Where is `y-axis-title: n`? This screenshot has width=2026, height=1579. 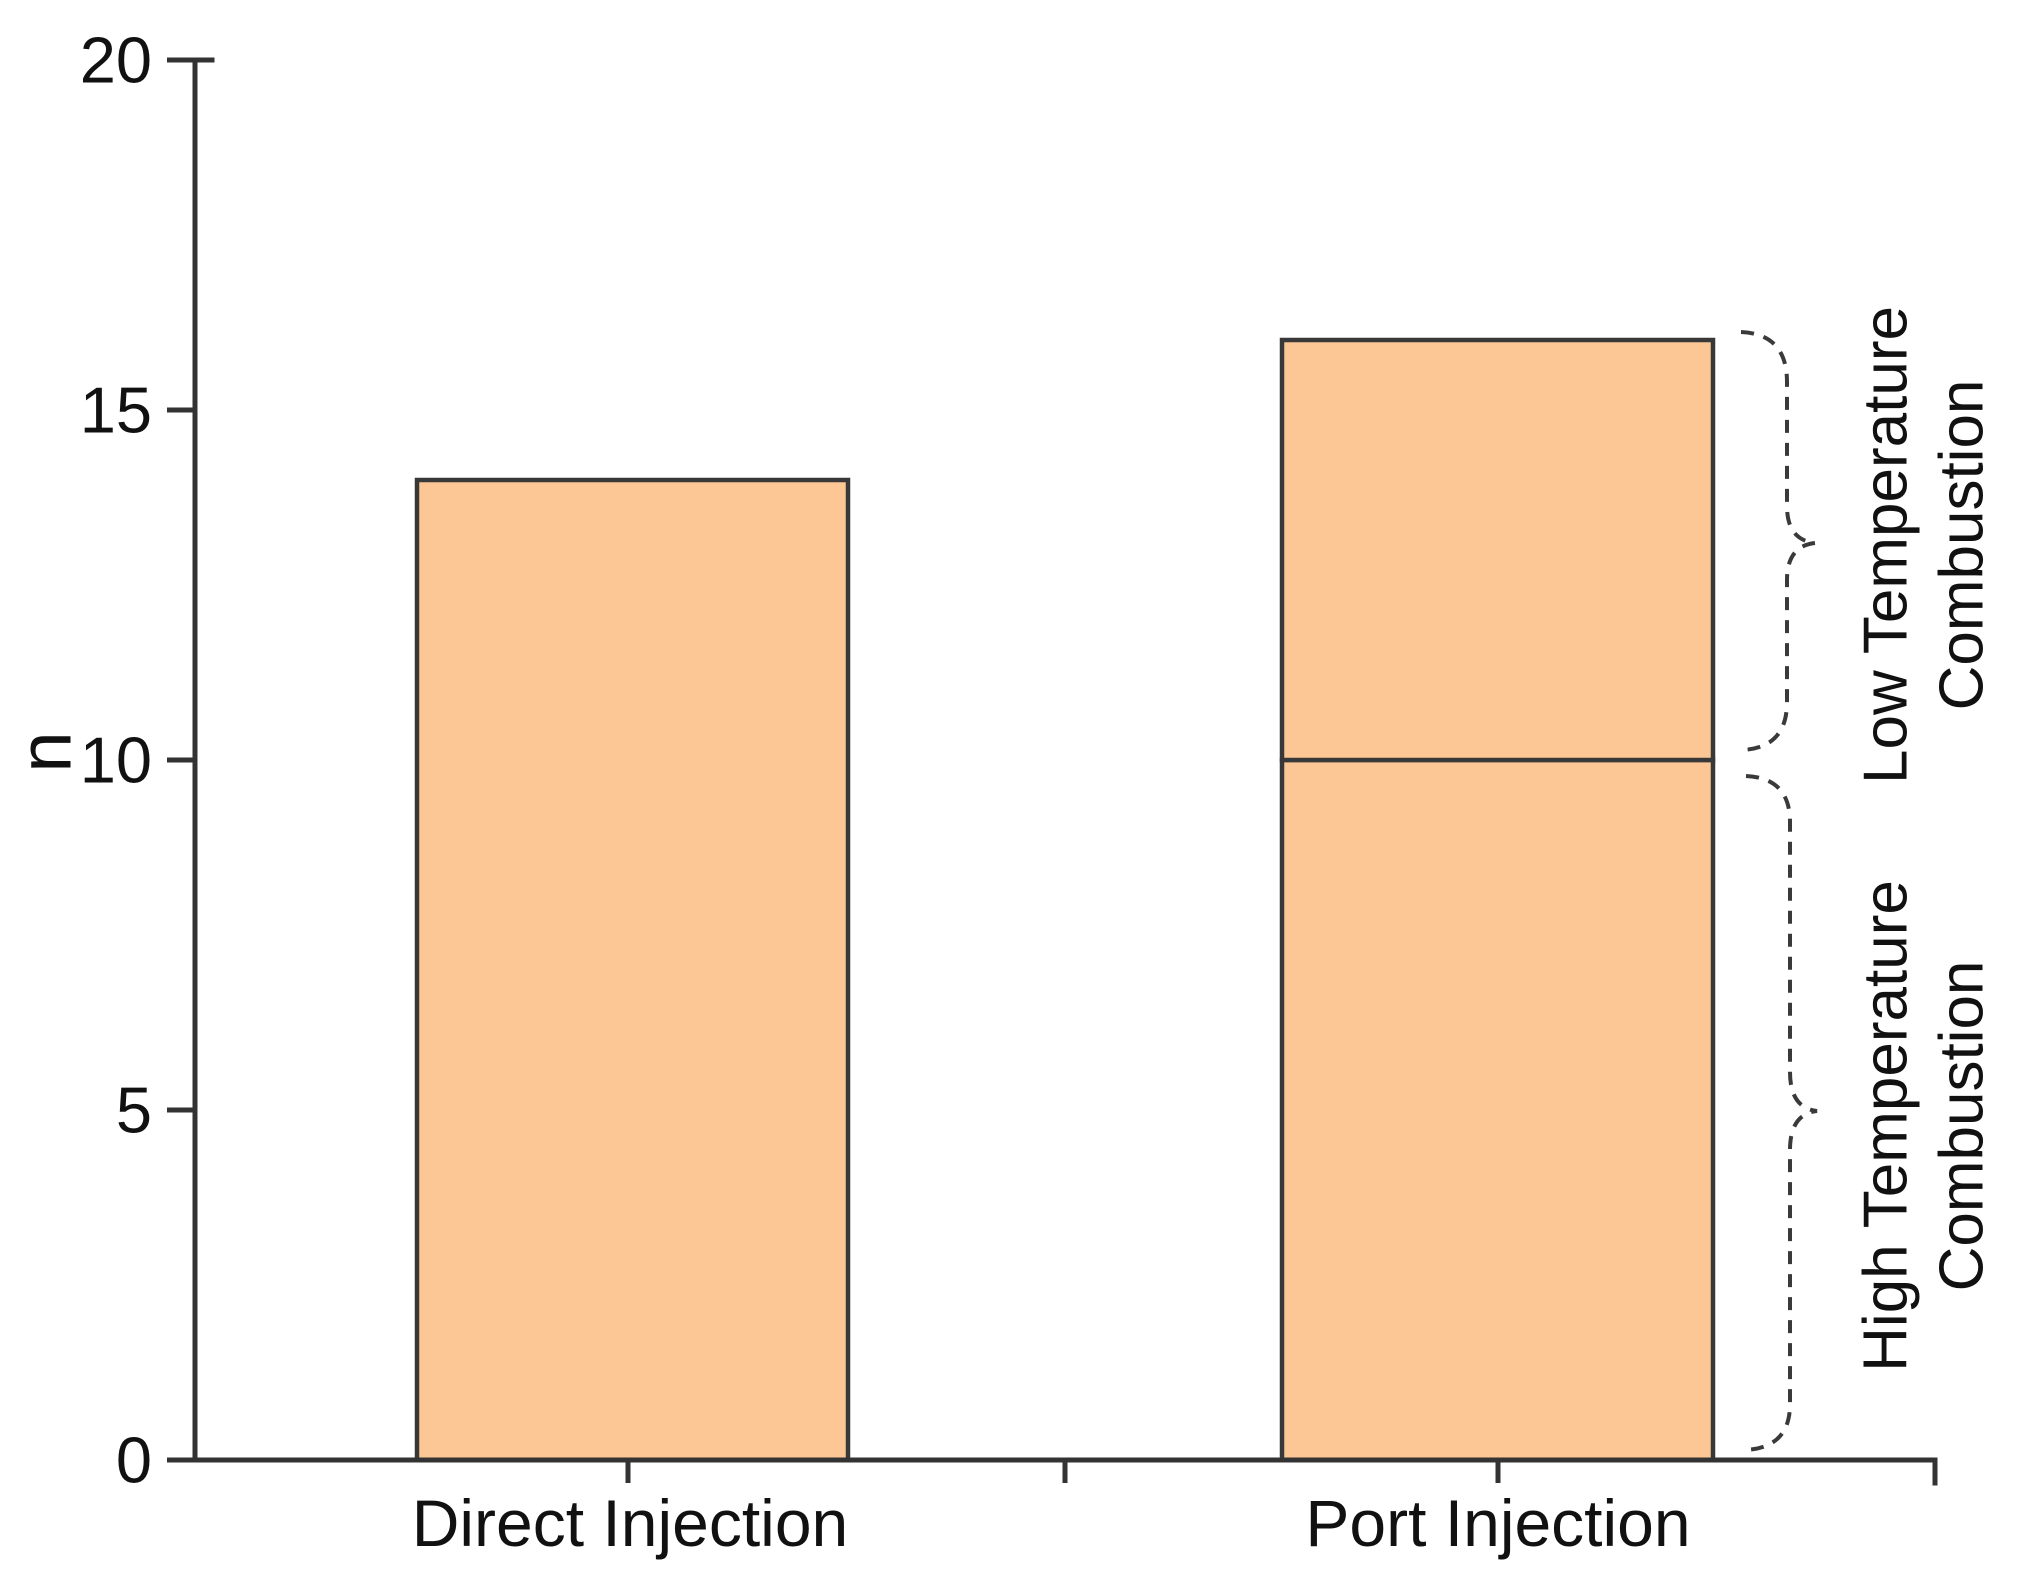 y-axis-title: n is located at coordinates (45, 751).